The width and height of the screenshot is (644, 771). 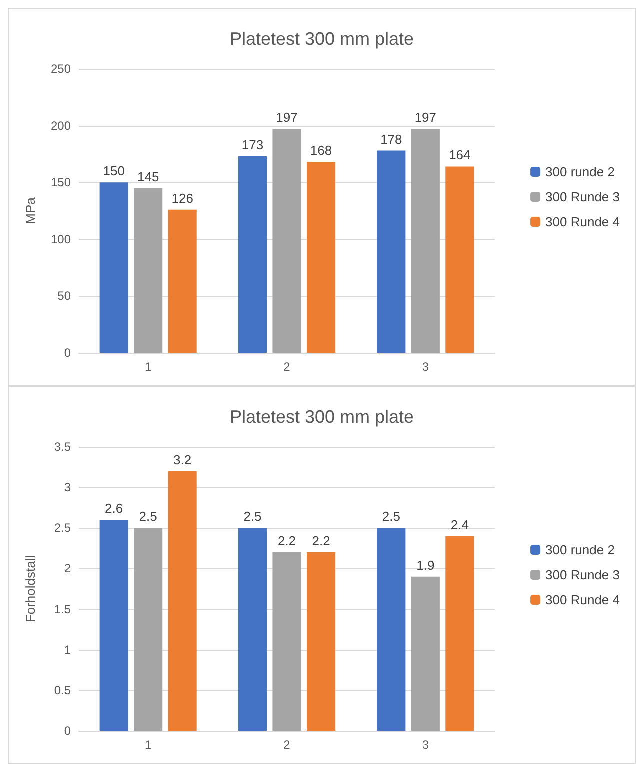 I want to click on data-label: 173, so click(x=253, y=144).